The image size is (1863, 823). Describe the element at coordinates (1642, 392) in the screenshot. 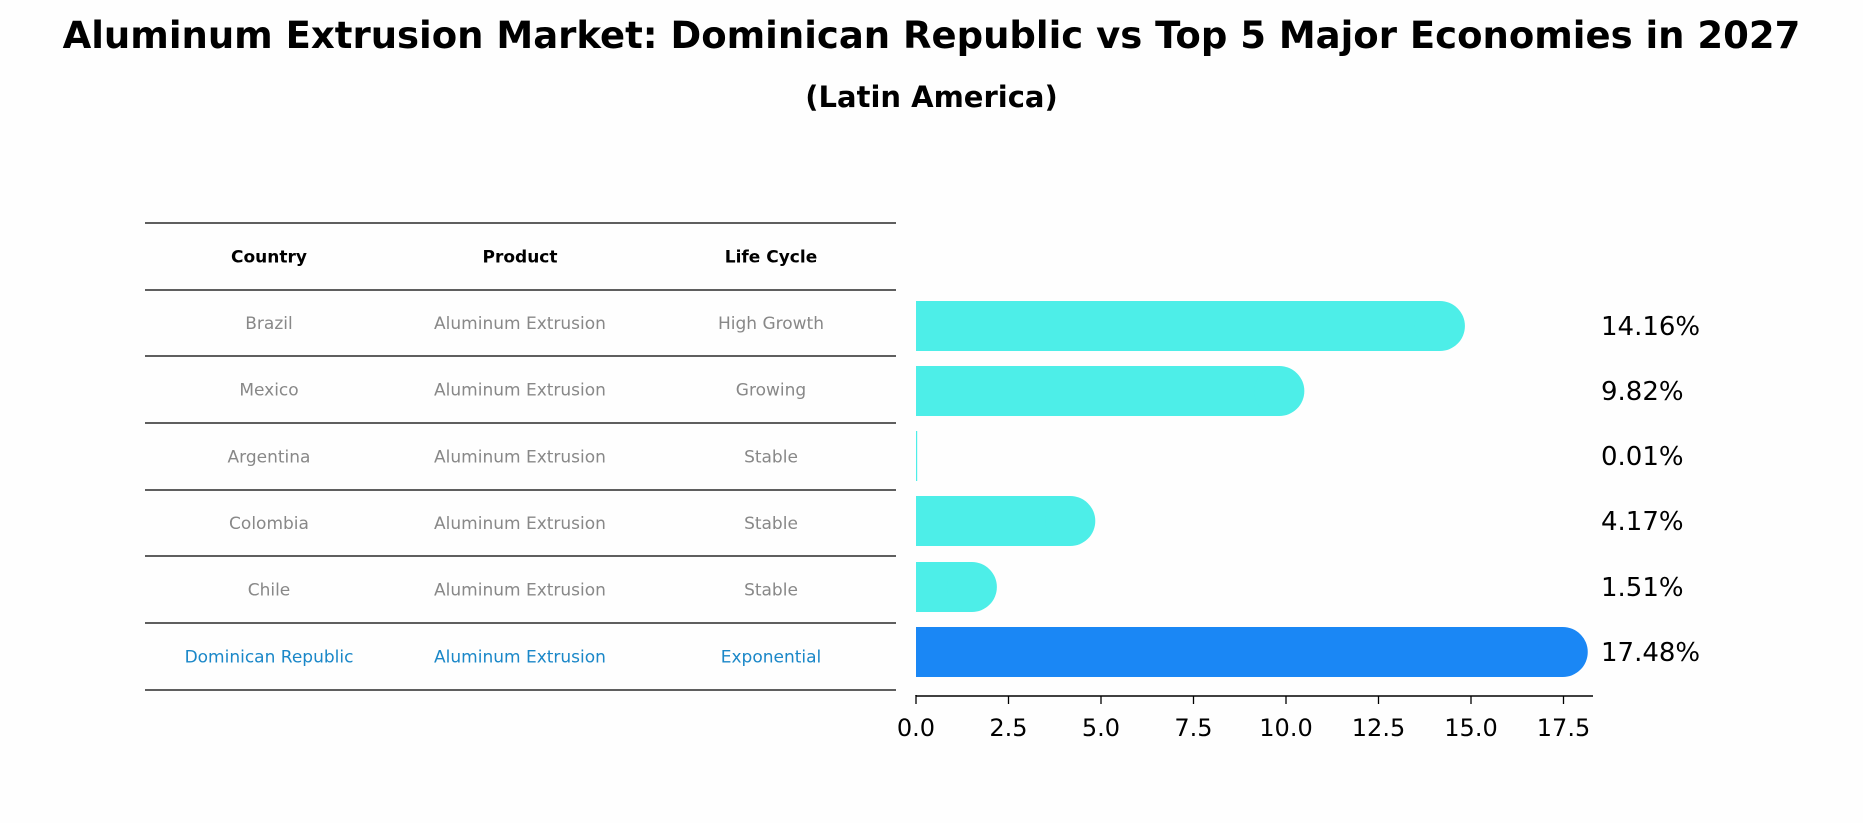

I see `data-label: 9.82%` at that location.